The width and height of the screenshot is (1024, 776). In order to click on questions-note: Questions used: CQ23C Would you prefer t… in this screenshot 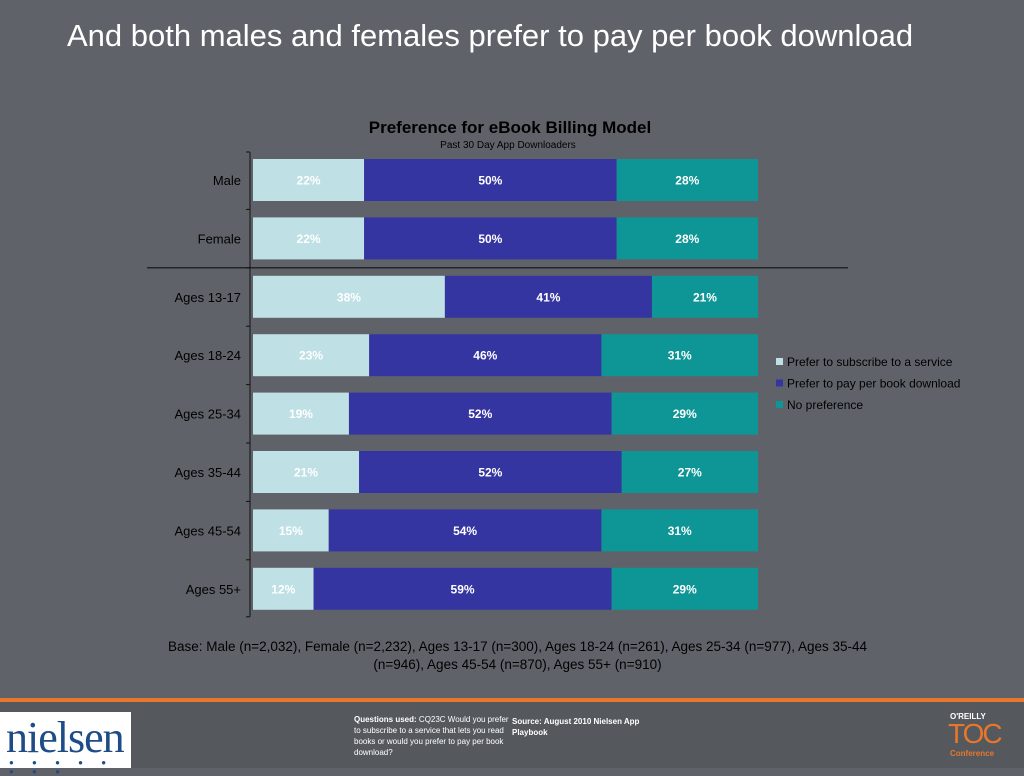, I will do `click(433, 736)`.